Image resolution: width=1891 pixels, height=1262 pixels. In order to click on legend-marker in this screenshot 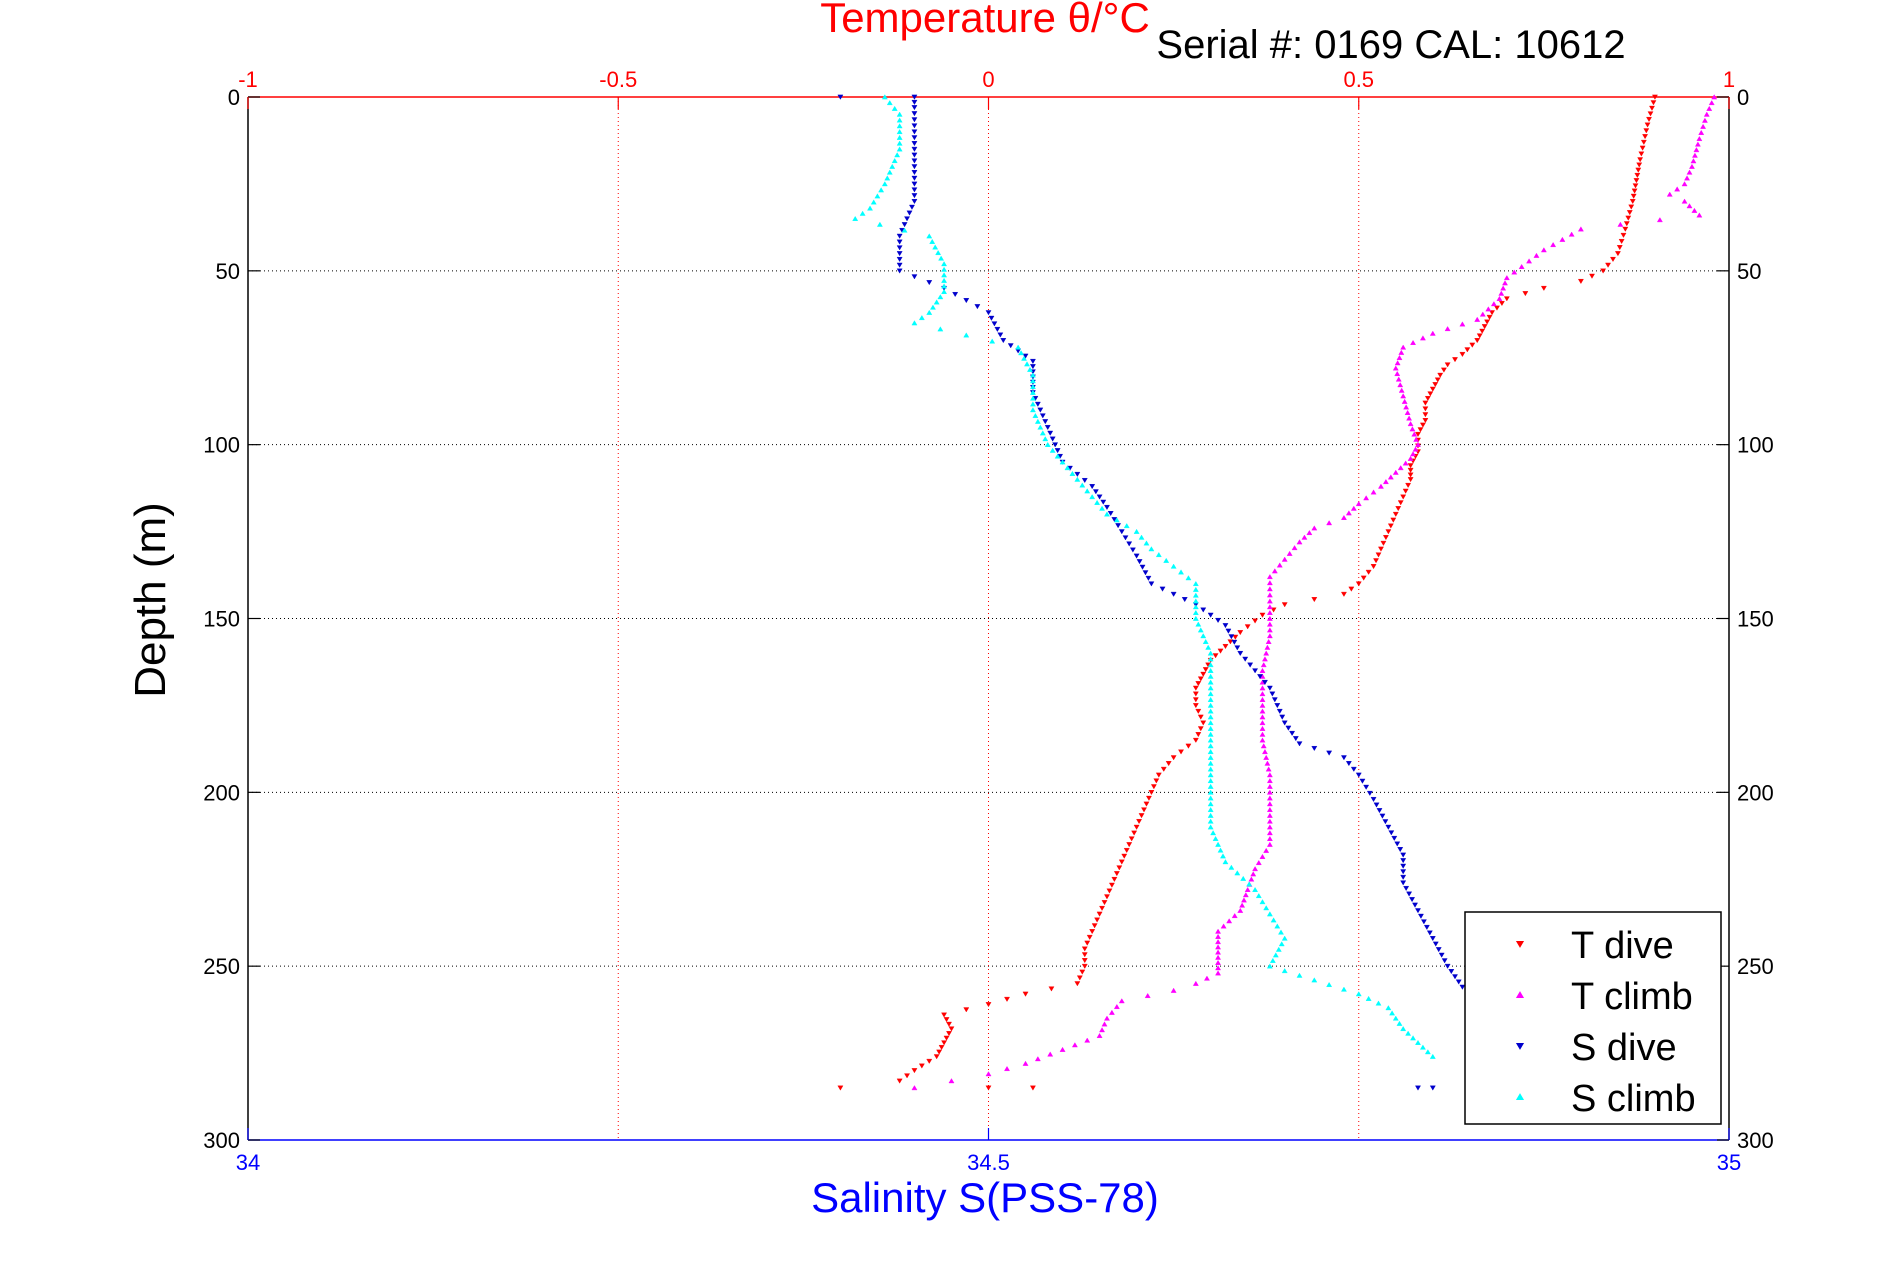, I will do `click(1520, 1097)`.